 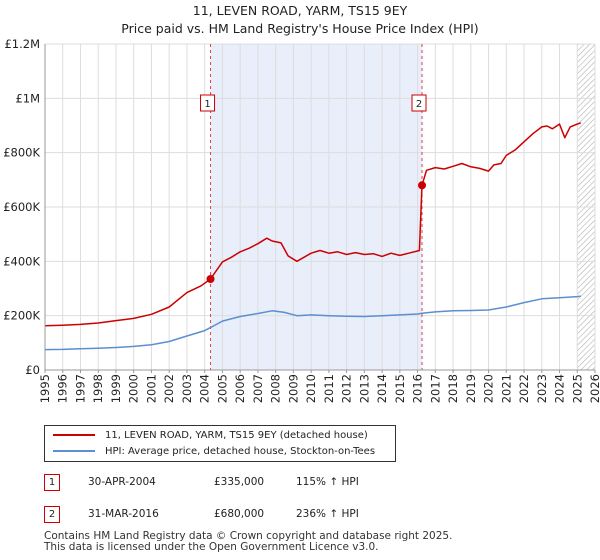 What do you see at coordinates (21, 261) in the screenshot?
I see `y-tick-label: £400K` at bounding box center [21, 261].